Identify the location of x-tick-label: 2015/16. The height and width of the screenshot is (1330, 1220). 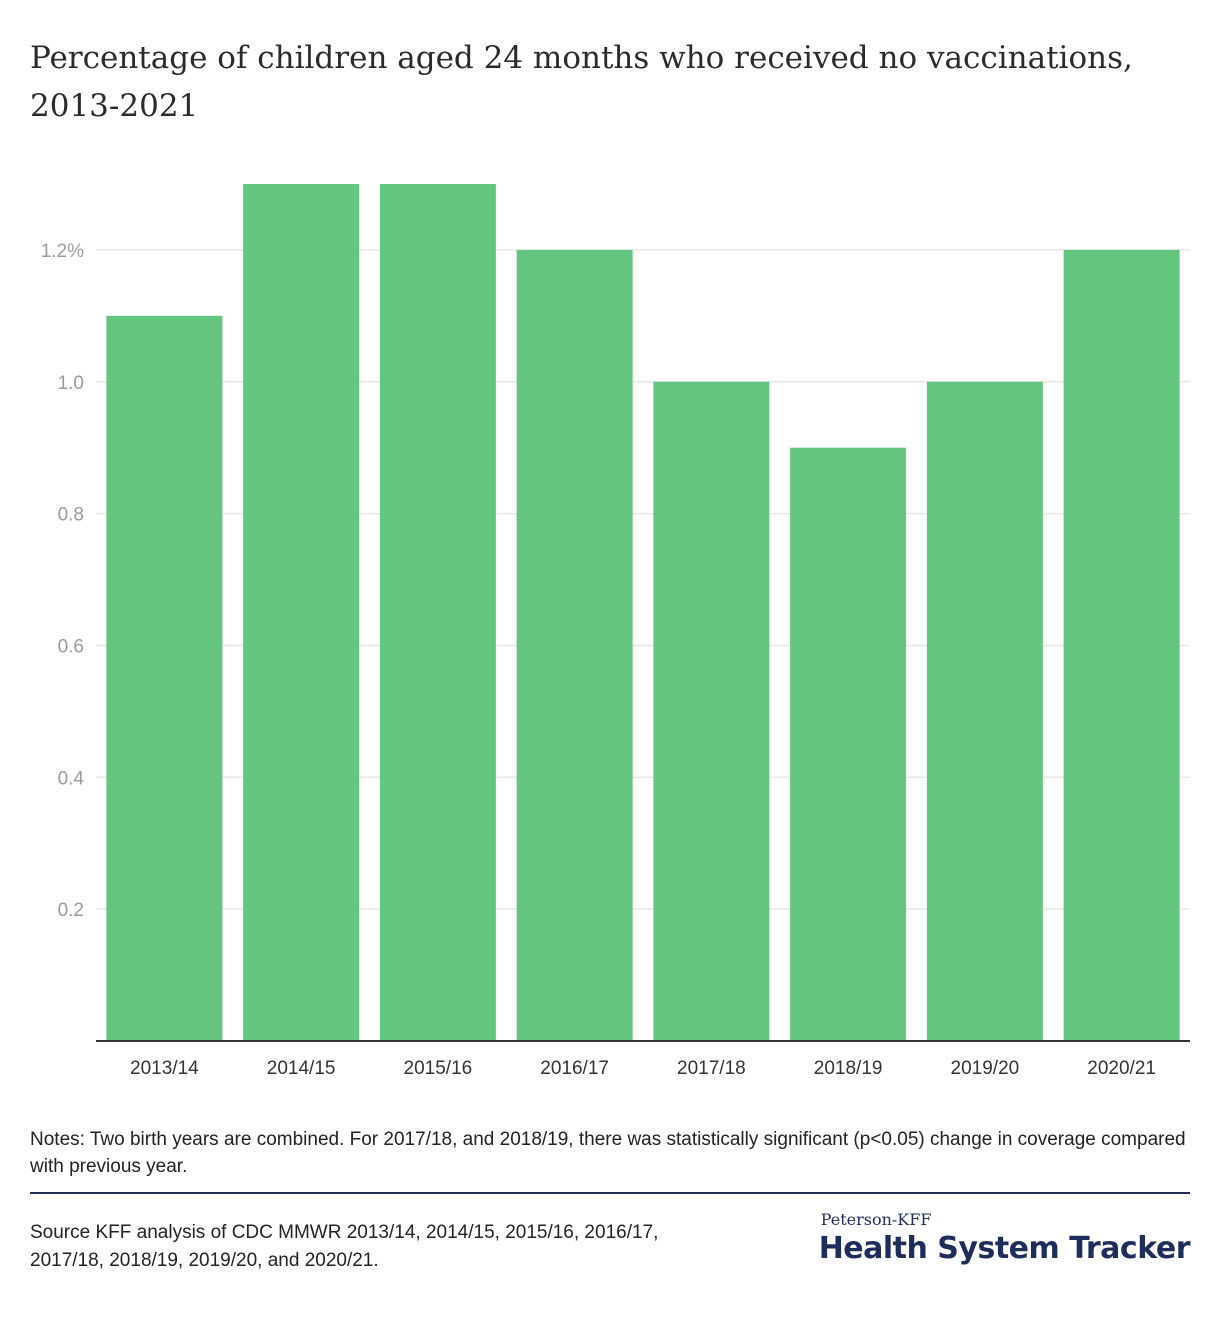
(438, 1068).